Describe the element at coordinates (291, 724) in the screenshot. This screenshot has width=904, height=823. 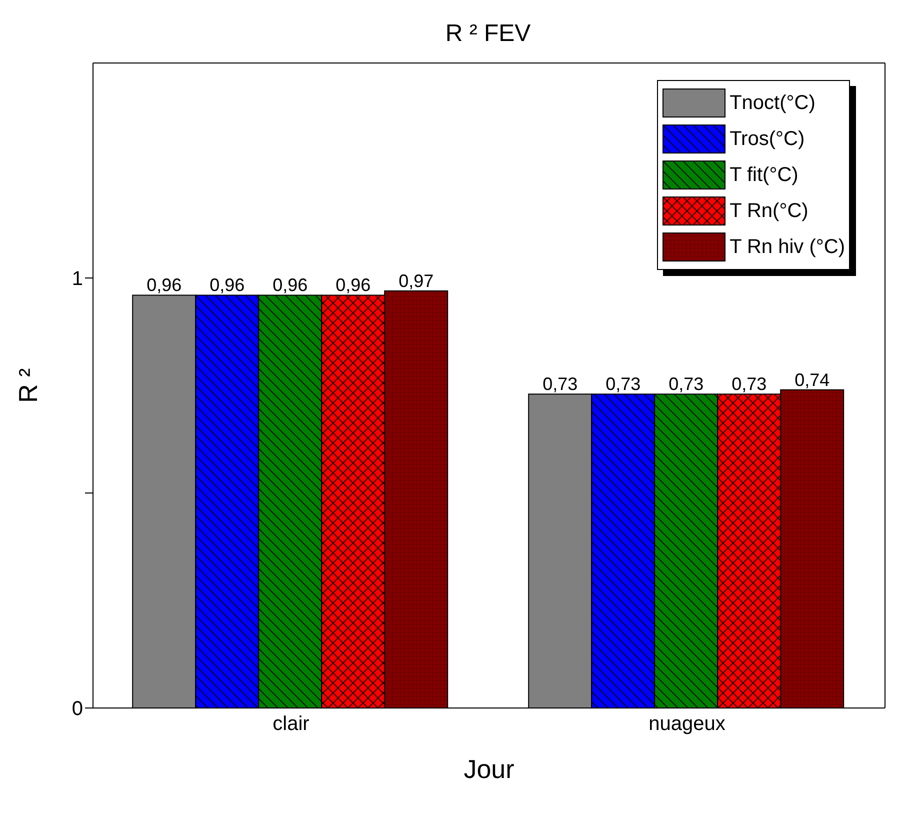
I see `x-tick-label: clair` at that location.